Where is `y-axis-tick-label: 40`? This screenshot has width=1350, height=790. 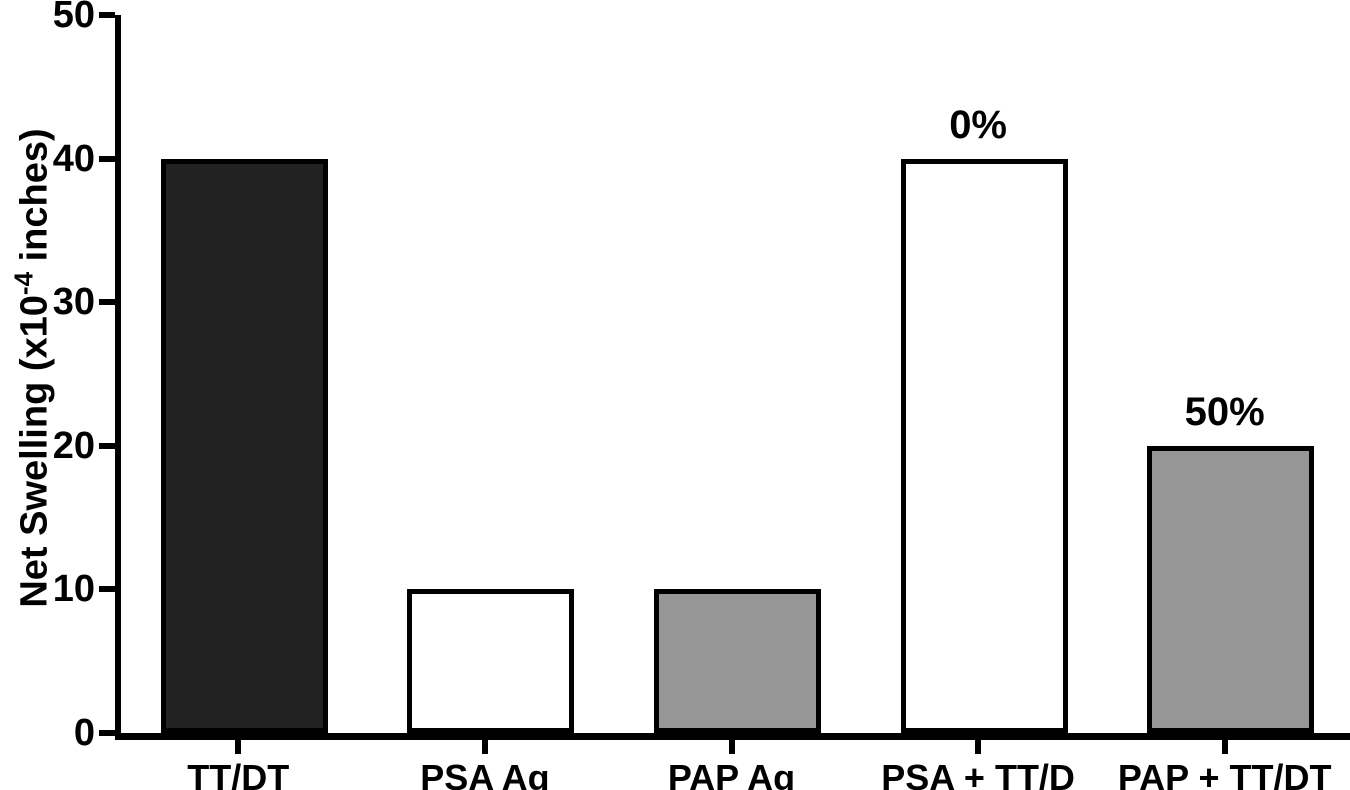
y-axis-tick-label: 40 is located at coordinates (73, 158).